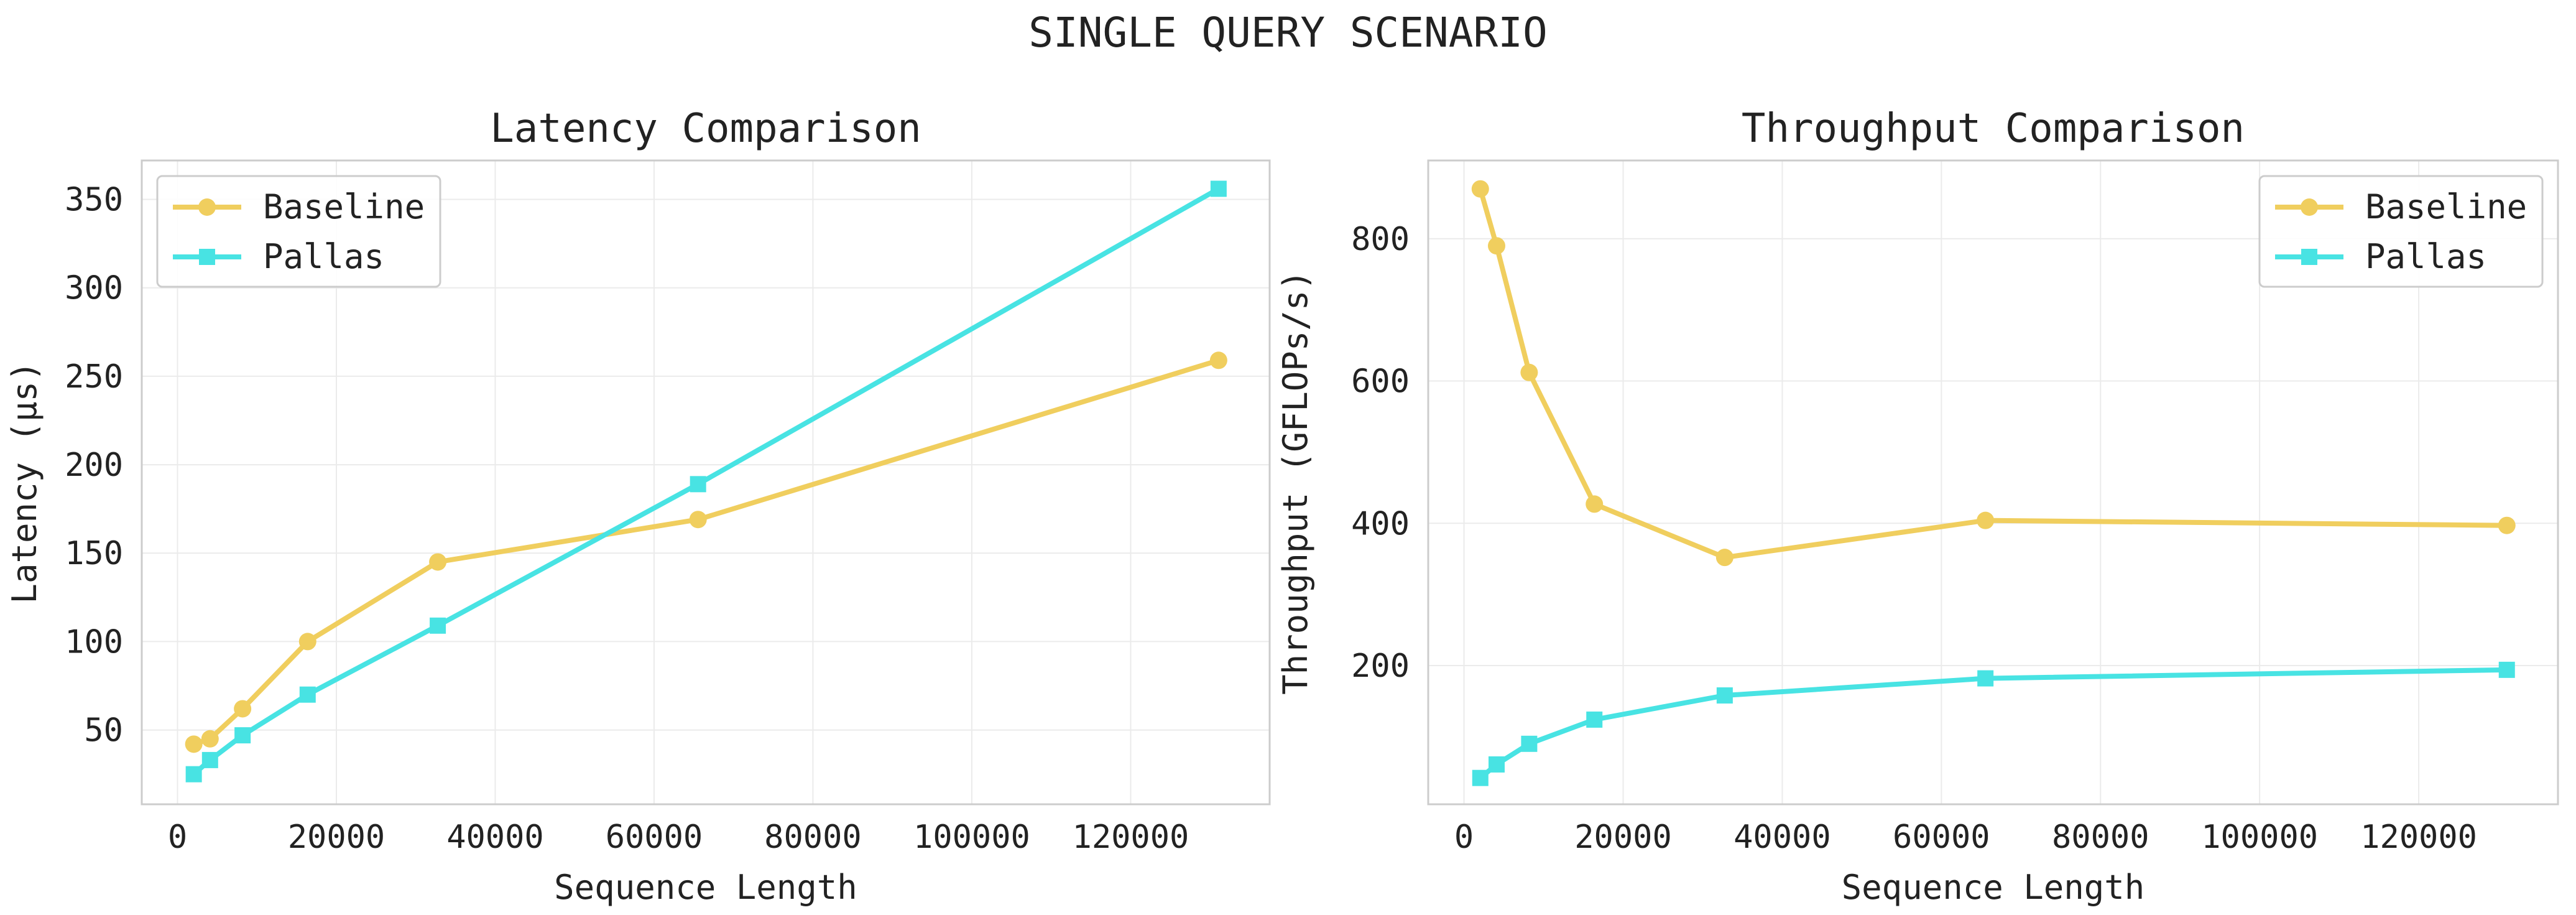  What do you see at coordinates (2446, 206) in the screenshot?
I see `chart-2-legend-baseline-label: Baseline` at bounding box center [2446, 206].